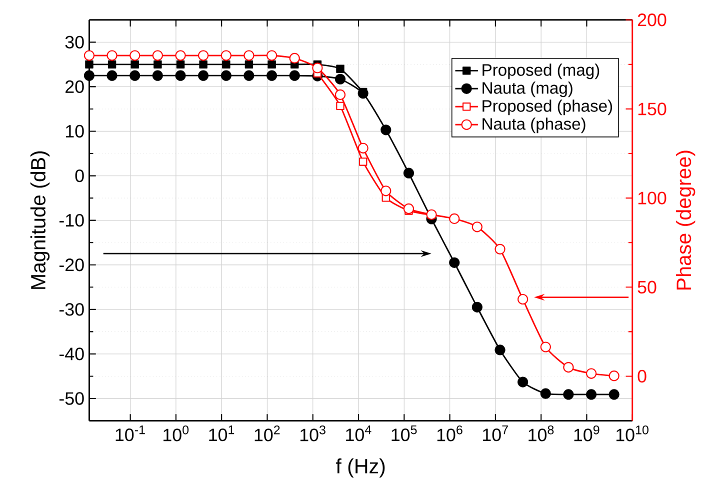 This screenshot has width=702, height=485. What do you see at coordinates (71, 220) in the screenshot?
I see `y-tick-label: -10` at bounding box center [71, 220].